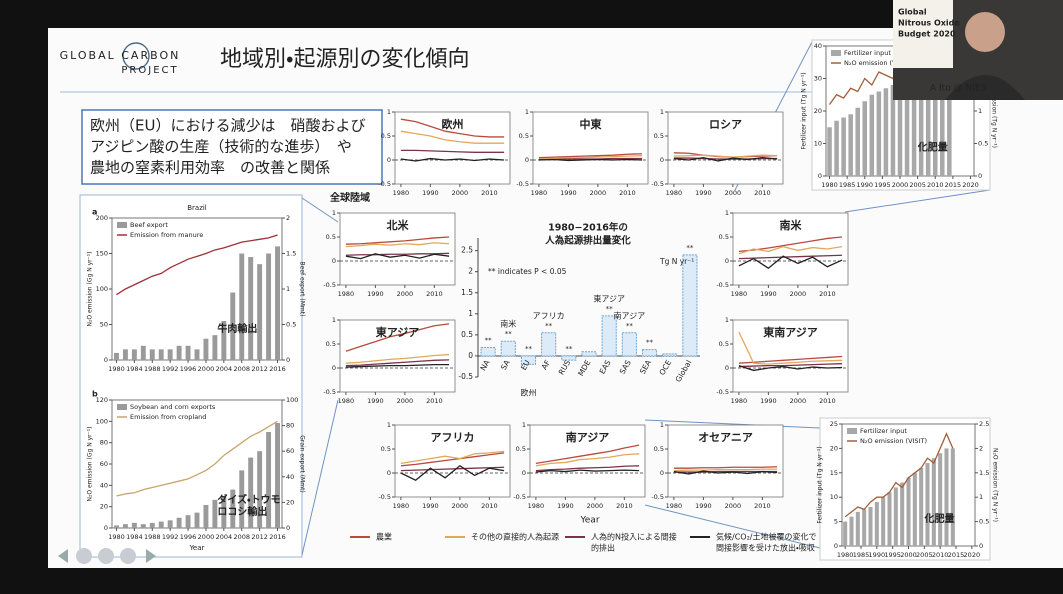 The width and height of the screenshot is (1063, 594). I want to click on presentation-controls, so click(107, 556).